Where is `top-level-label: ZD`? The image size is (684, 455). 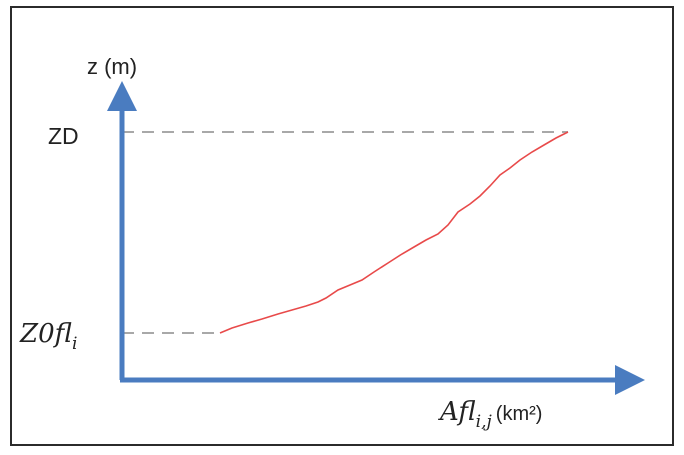 top-level-label: ZD is located at coordinates (63, 136).